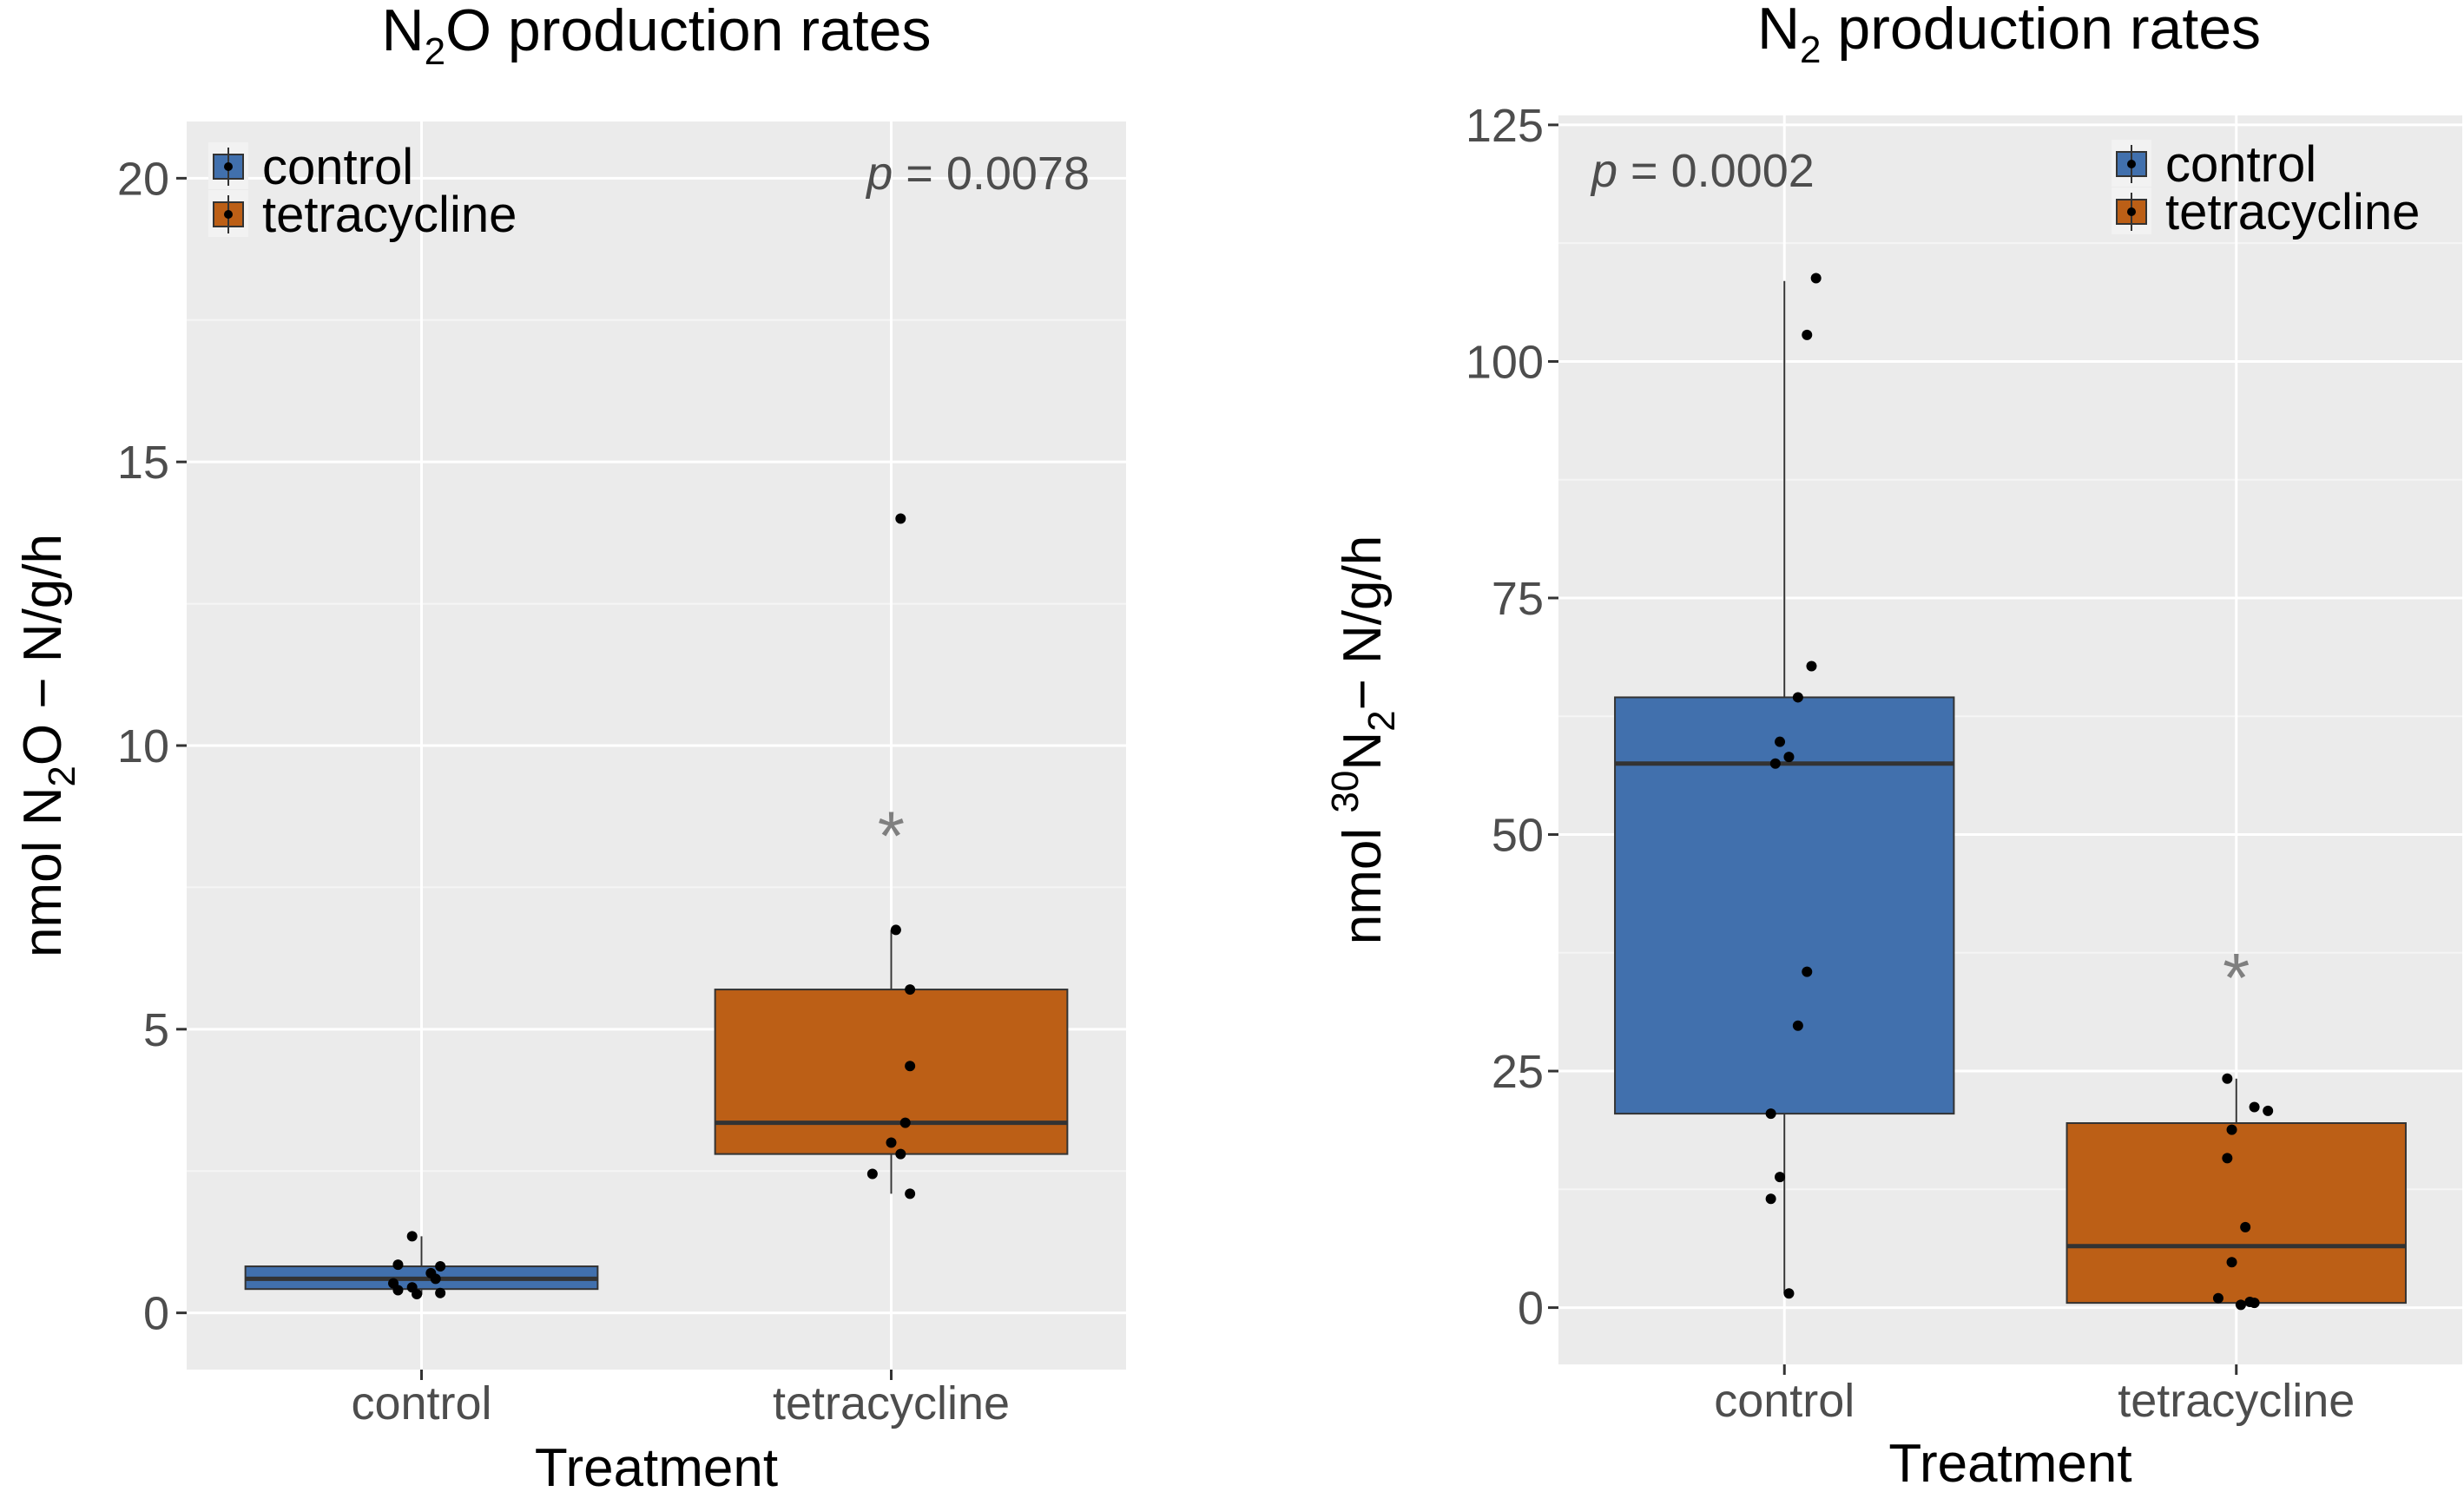 The image size is (2464, 1505). What do you see at coordinates (1702, 171) in the screenshot?
I see `p-value: p = 0.0002` at bounding box center [1702, 171].